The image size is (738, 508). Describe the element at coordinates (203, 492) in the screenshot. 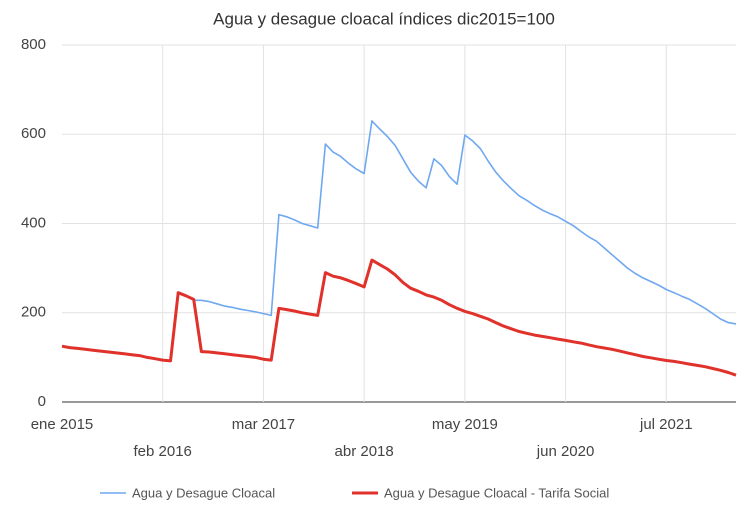

I see `legend-label: Agua y Desague Cloacal` at that location.